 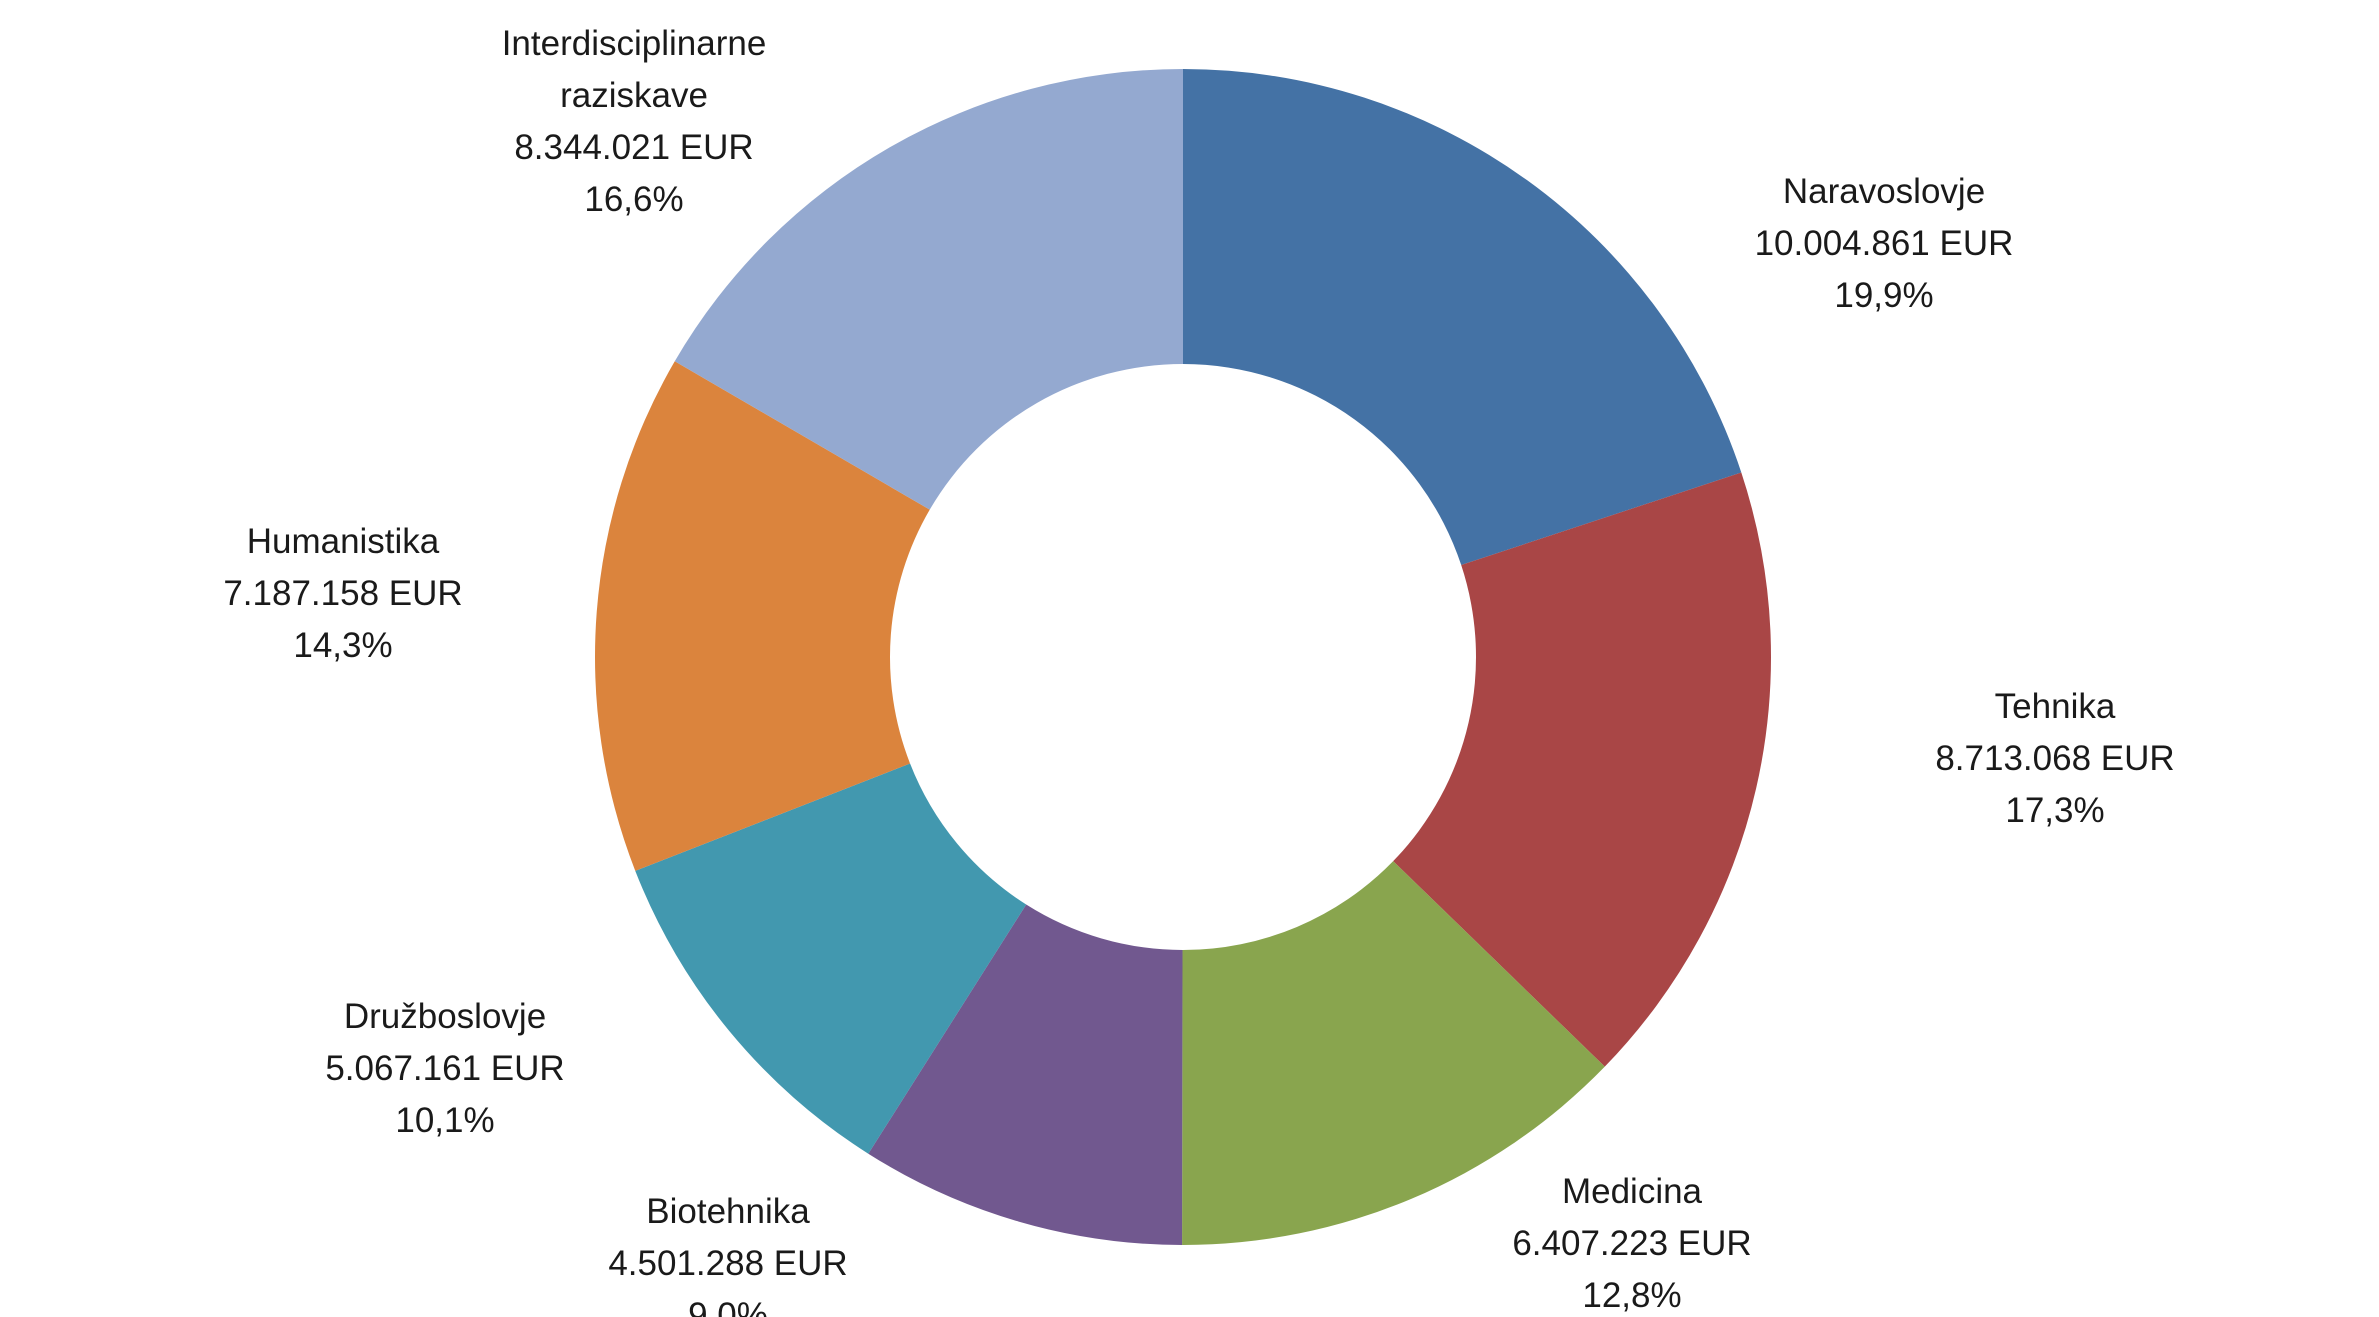 I want to click on category-label: Tehnika, so click(x=2055, y=706).